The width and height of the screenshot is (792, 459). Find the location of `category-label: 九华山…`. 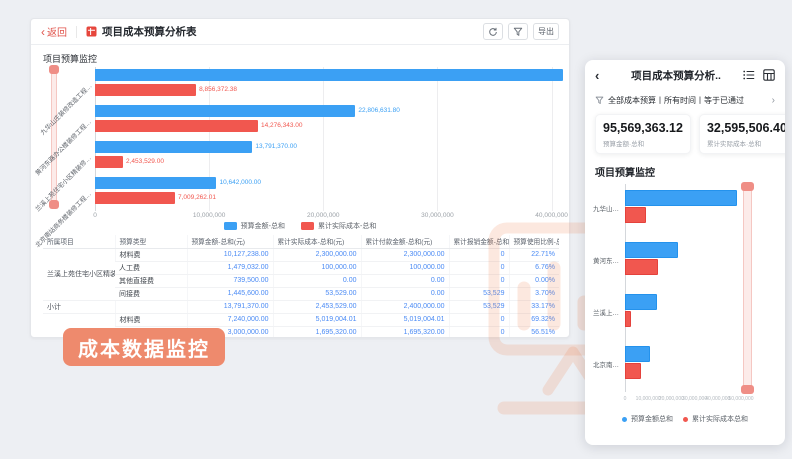

category-label: 九华山… is located at coordinates (606, 209).